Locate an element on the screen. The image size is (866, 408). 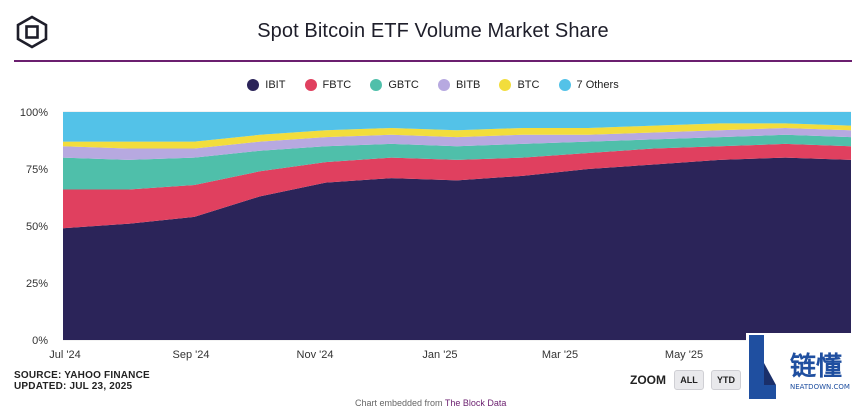
legend-label: FBTC is located at coordinates (337, 85).